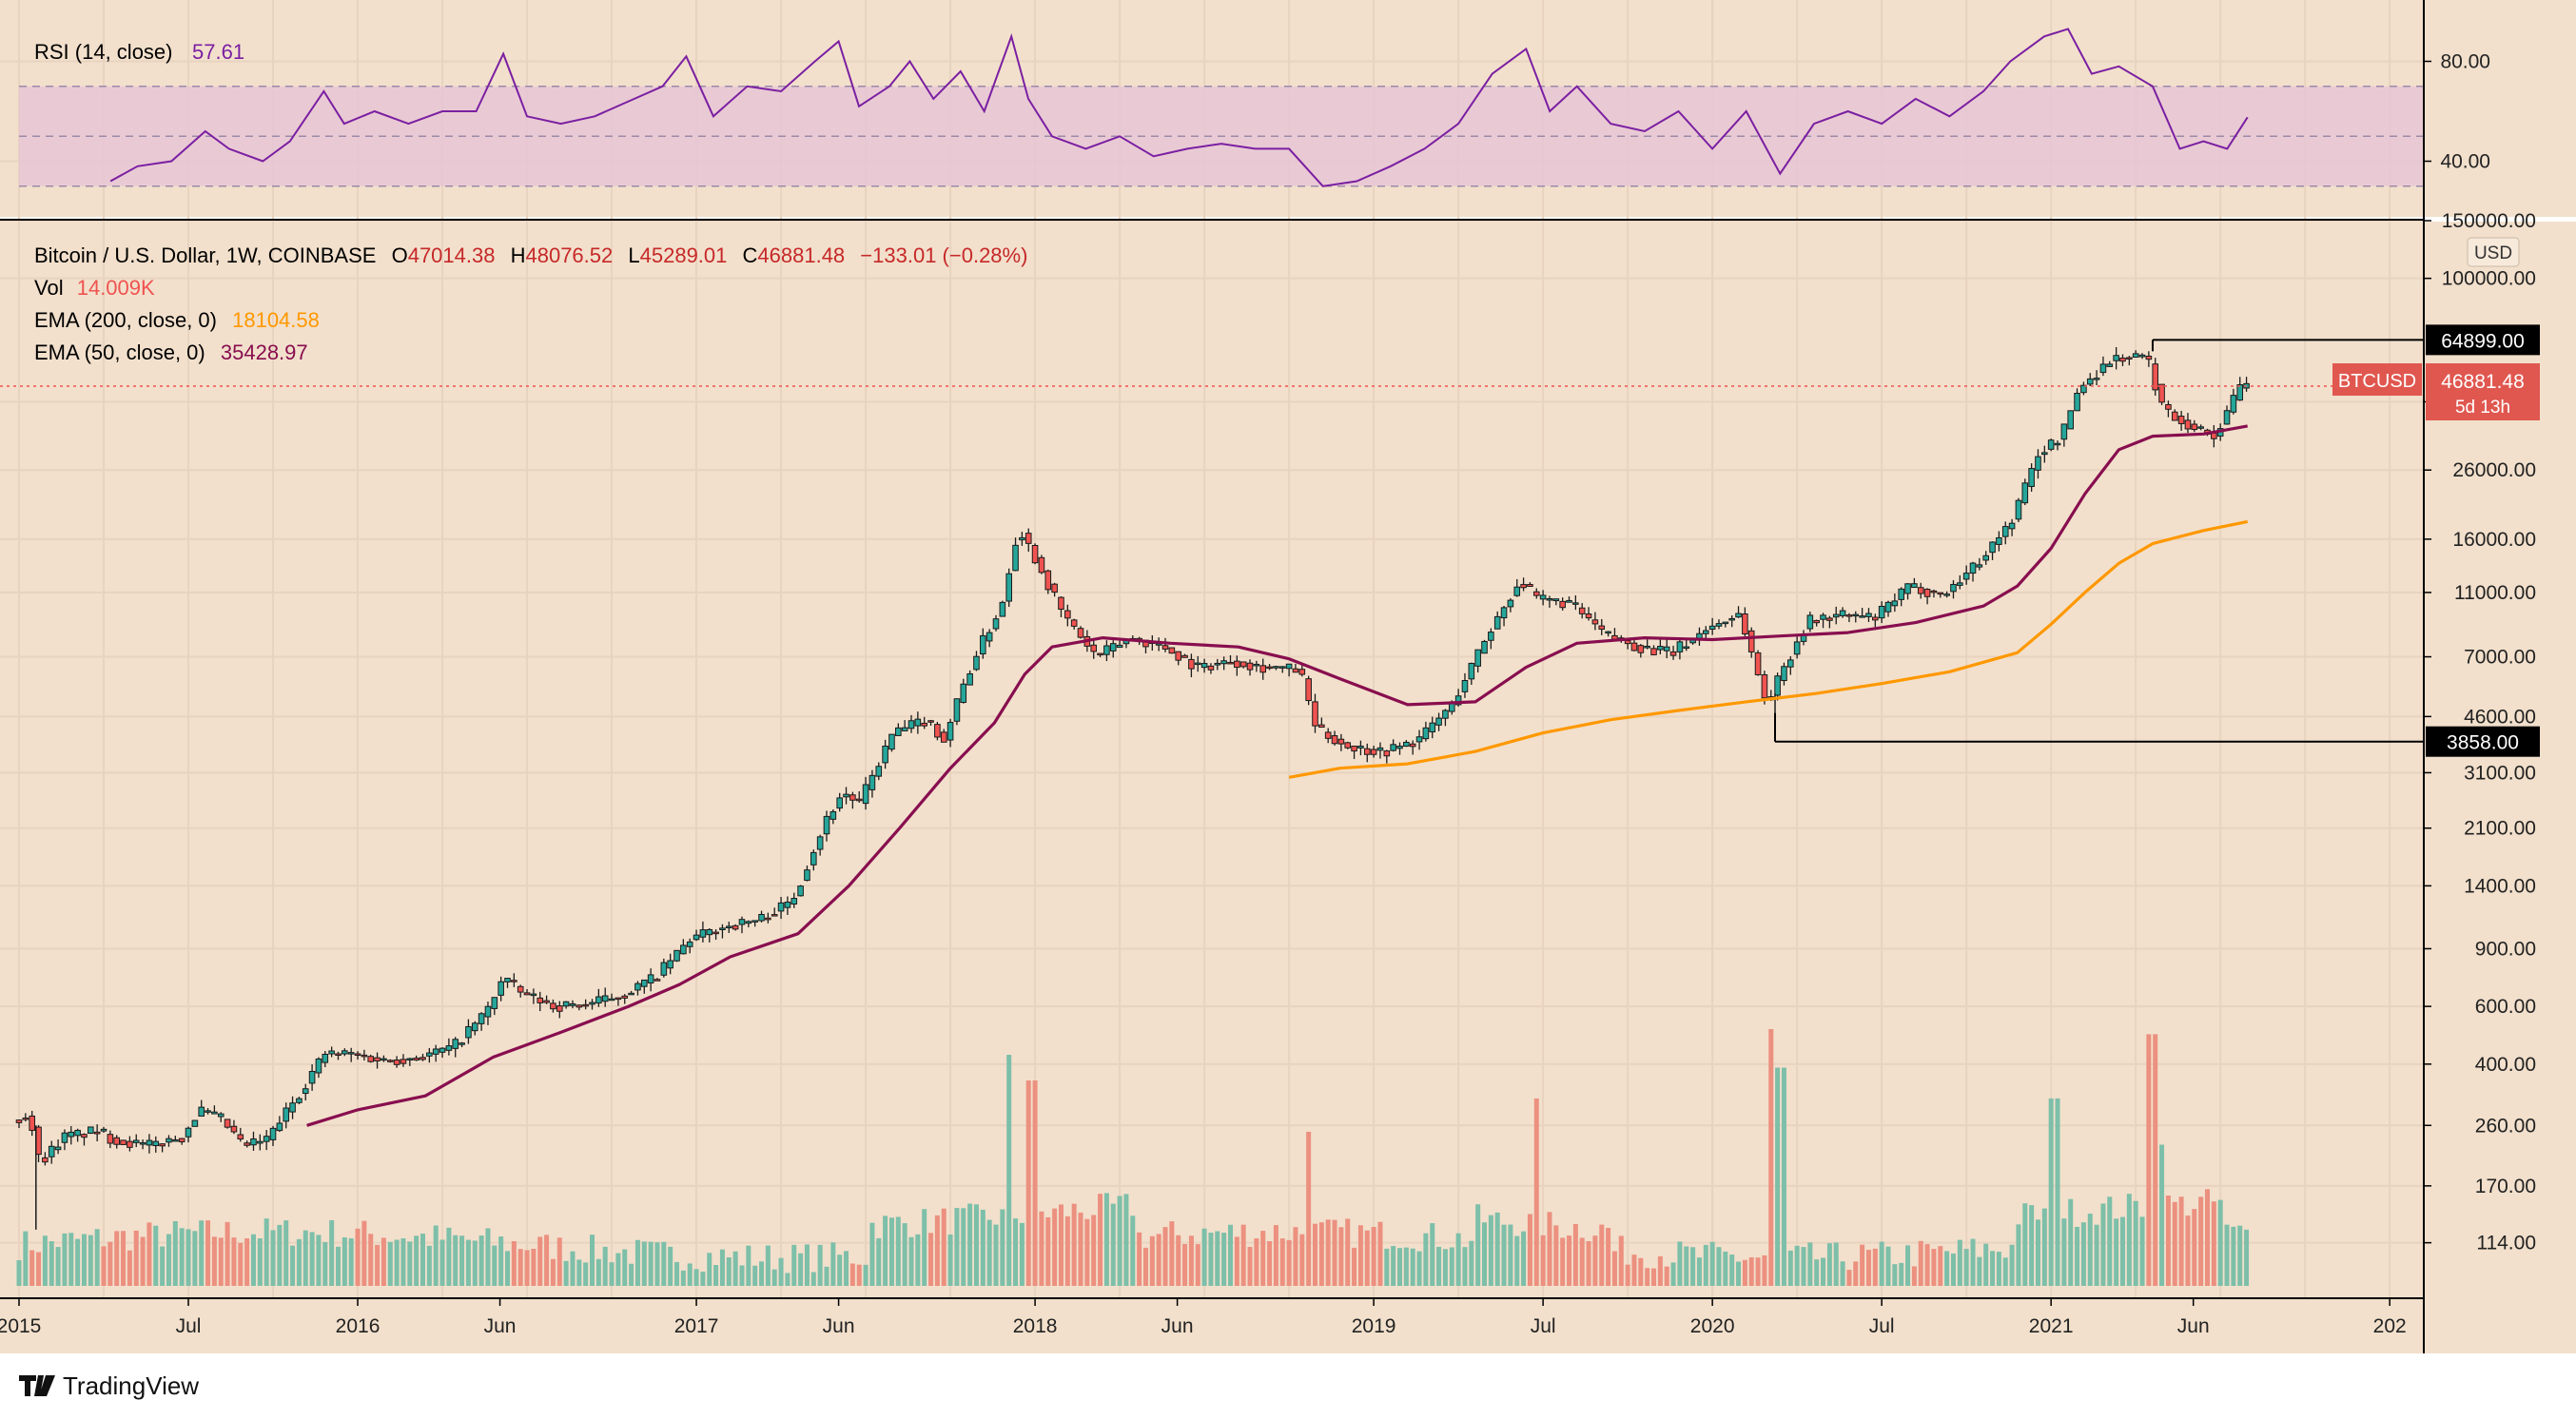 The height and width of the screenshot is (1420, 2576). I want to click on tradingview-logo: TradingView, so click(109, 1385).